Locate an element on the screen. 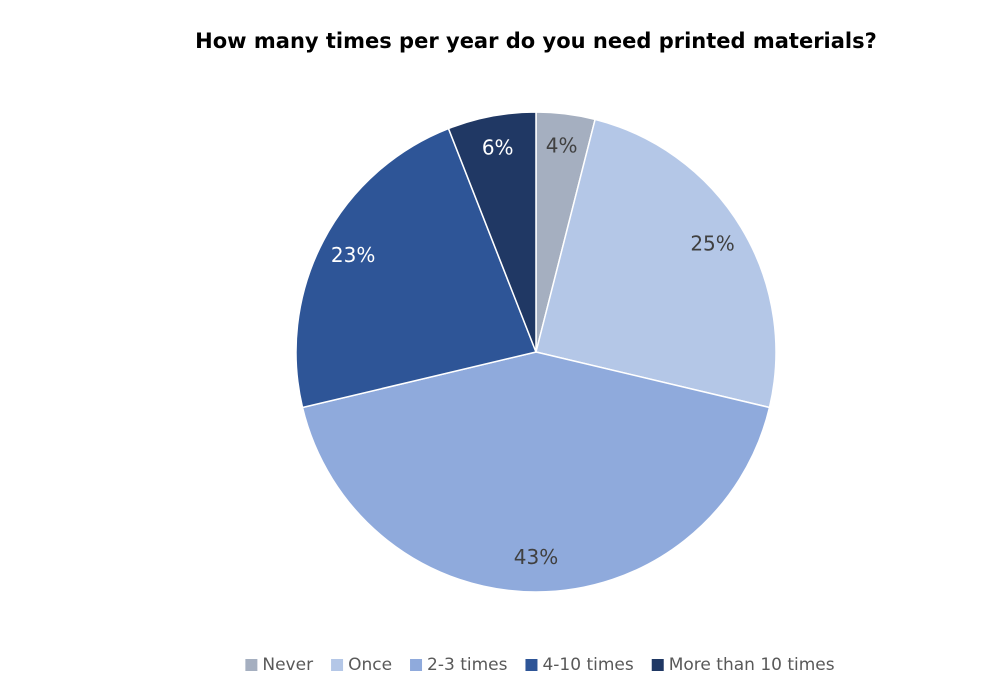  legend-label: 2-3 times is located at coordinates (467, 665).